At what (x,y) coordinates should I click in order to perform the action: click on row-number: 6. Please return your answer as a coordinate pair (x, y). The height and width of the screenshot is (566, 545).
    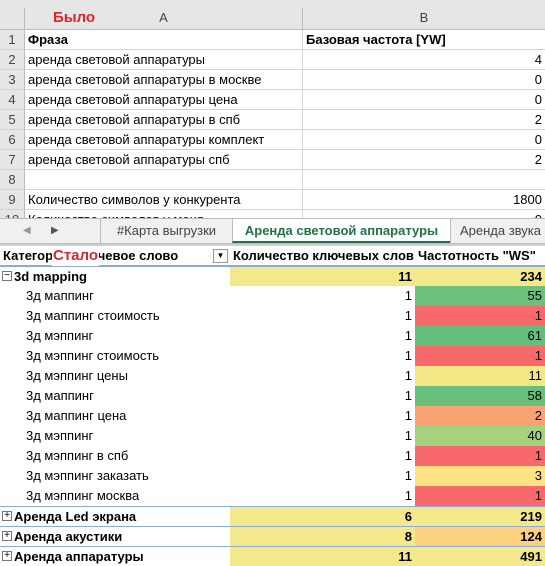
    Looking at the image, I should click on (12, 140).